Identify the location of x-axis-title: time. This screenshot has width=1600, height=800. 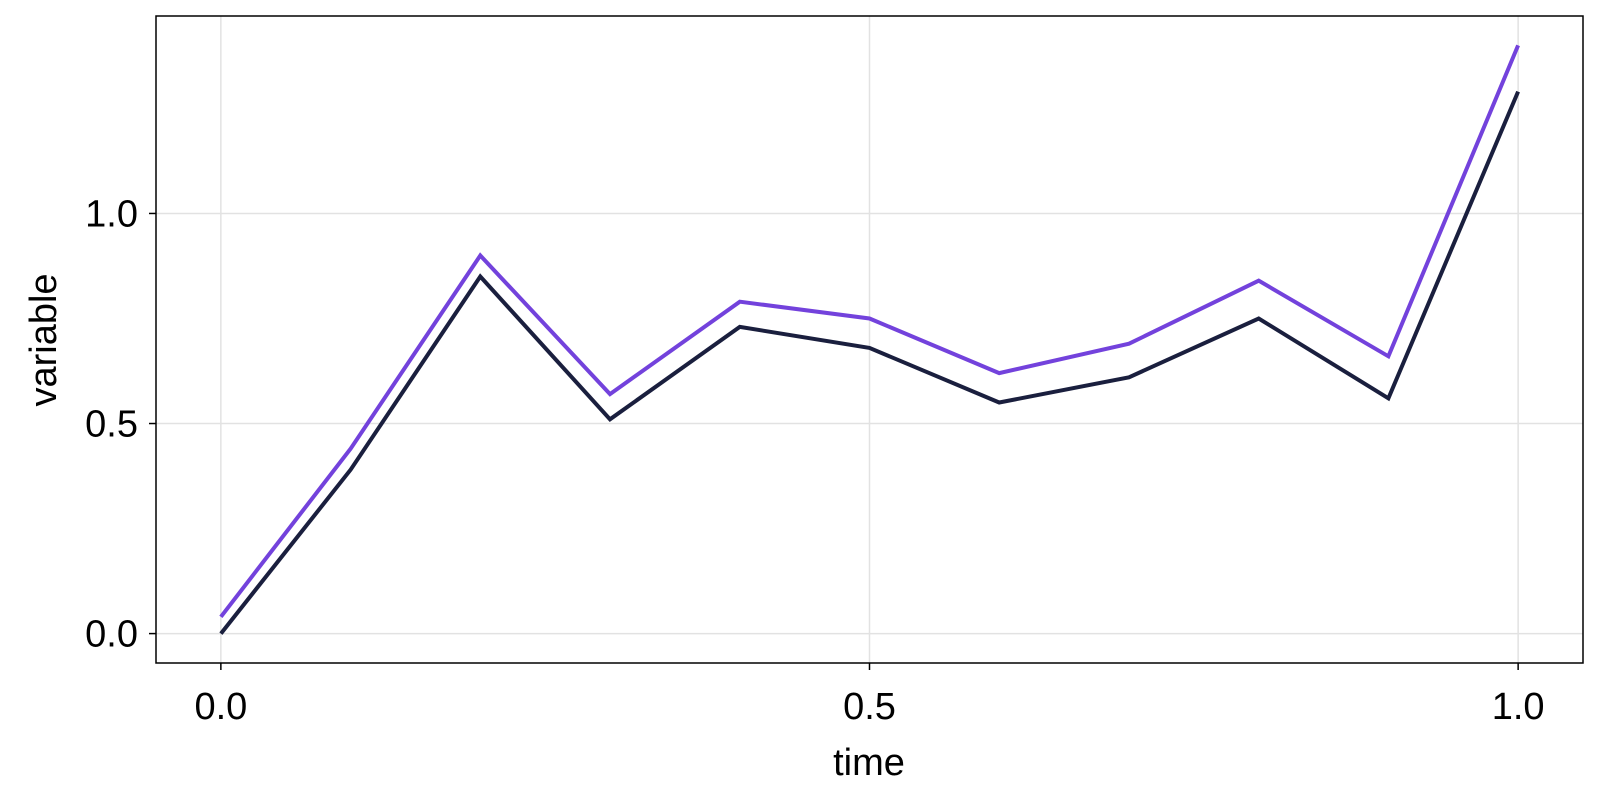
(869, 763).